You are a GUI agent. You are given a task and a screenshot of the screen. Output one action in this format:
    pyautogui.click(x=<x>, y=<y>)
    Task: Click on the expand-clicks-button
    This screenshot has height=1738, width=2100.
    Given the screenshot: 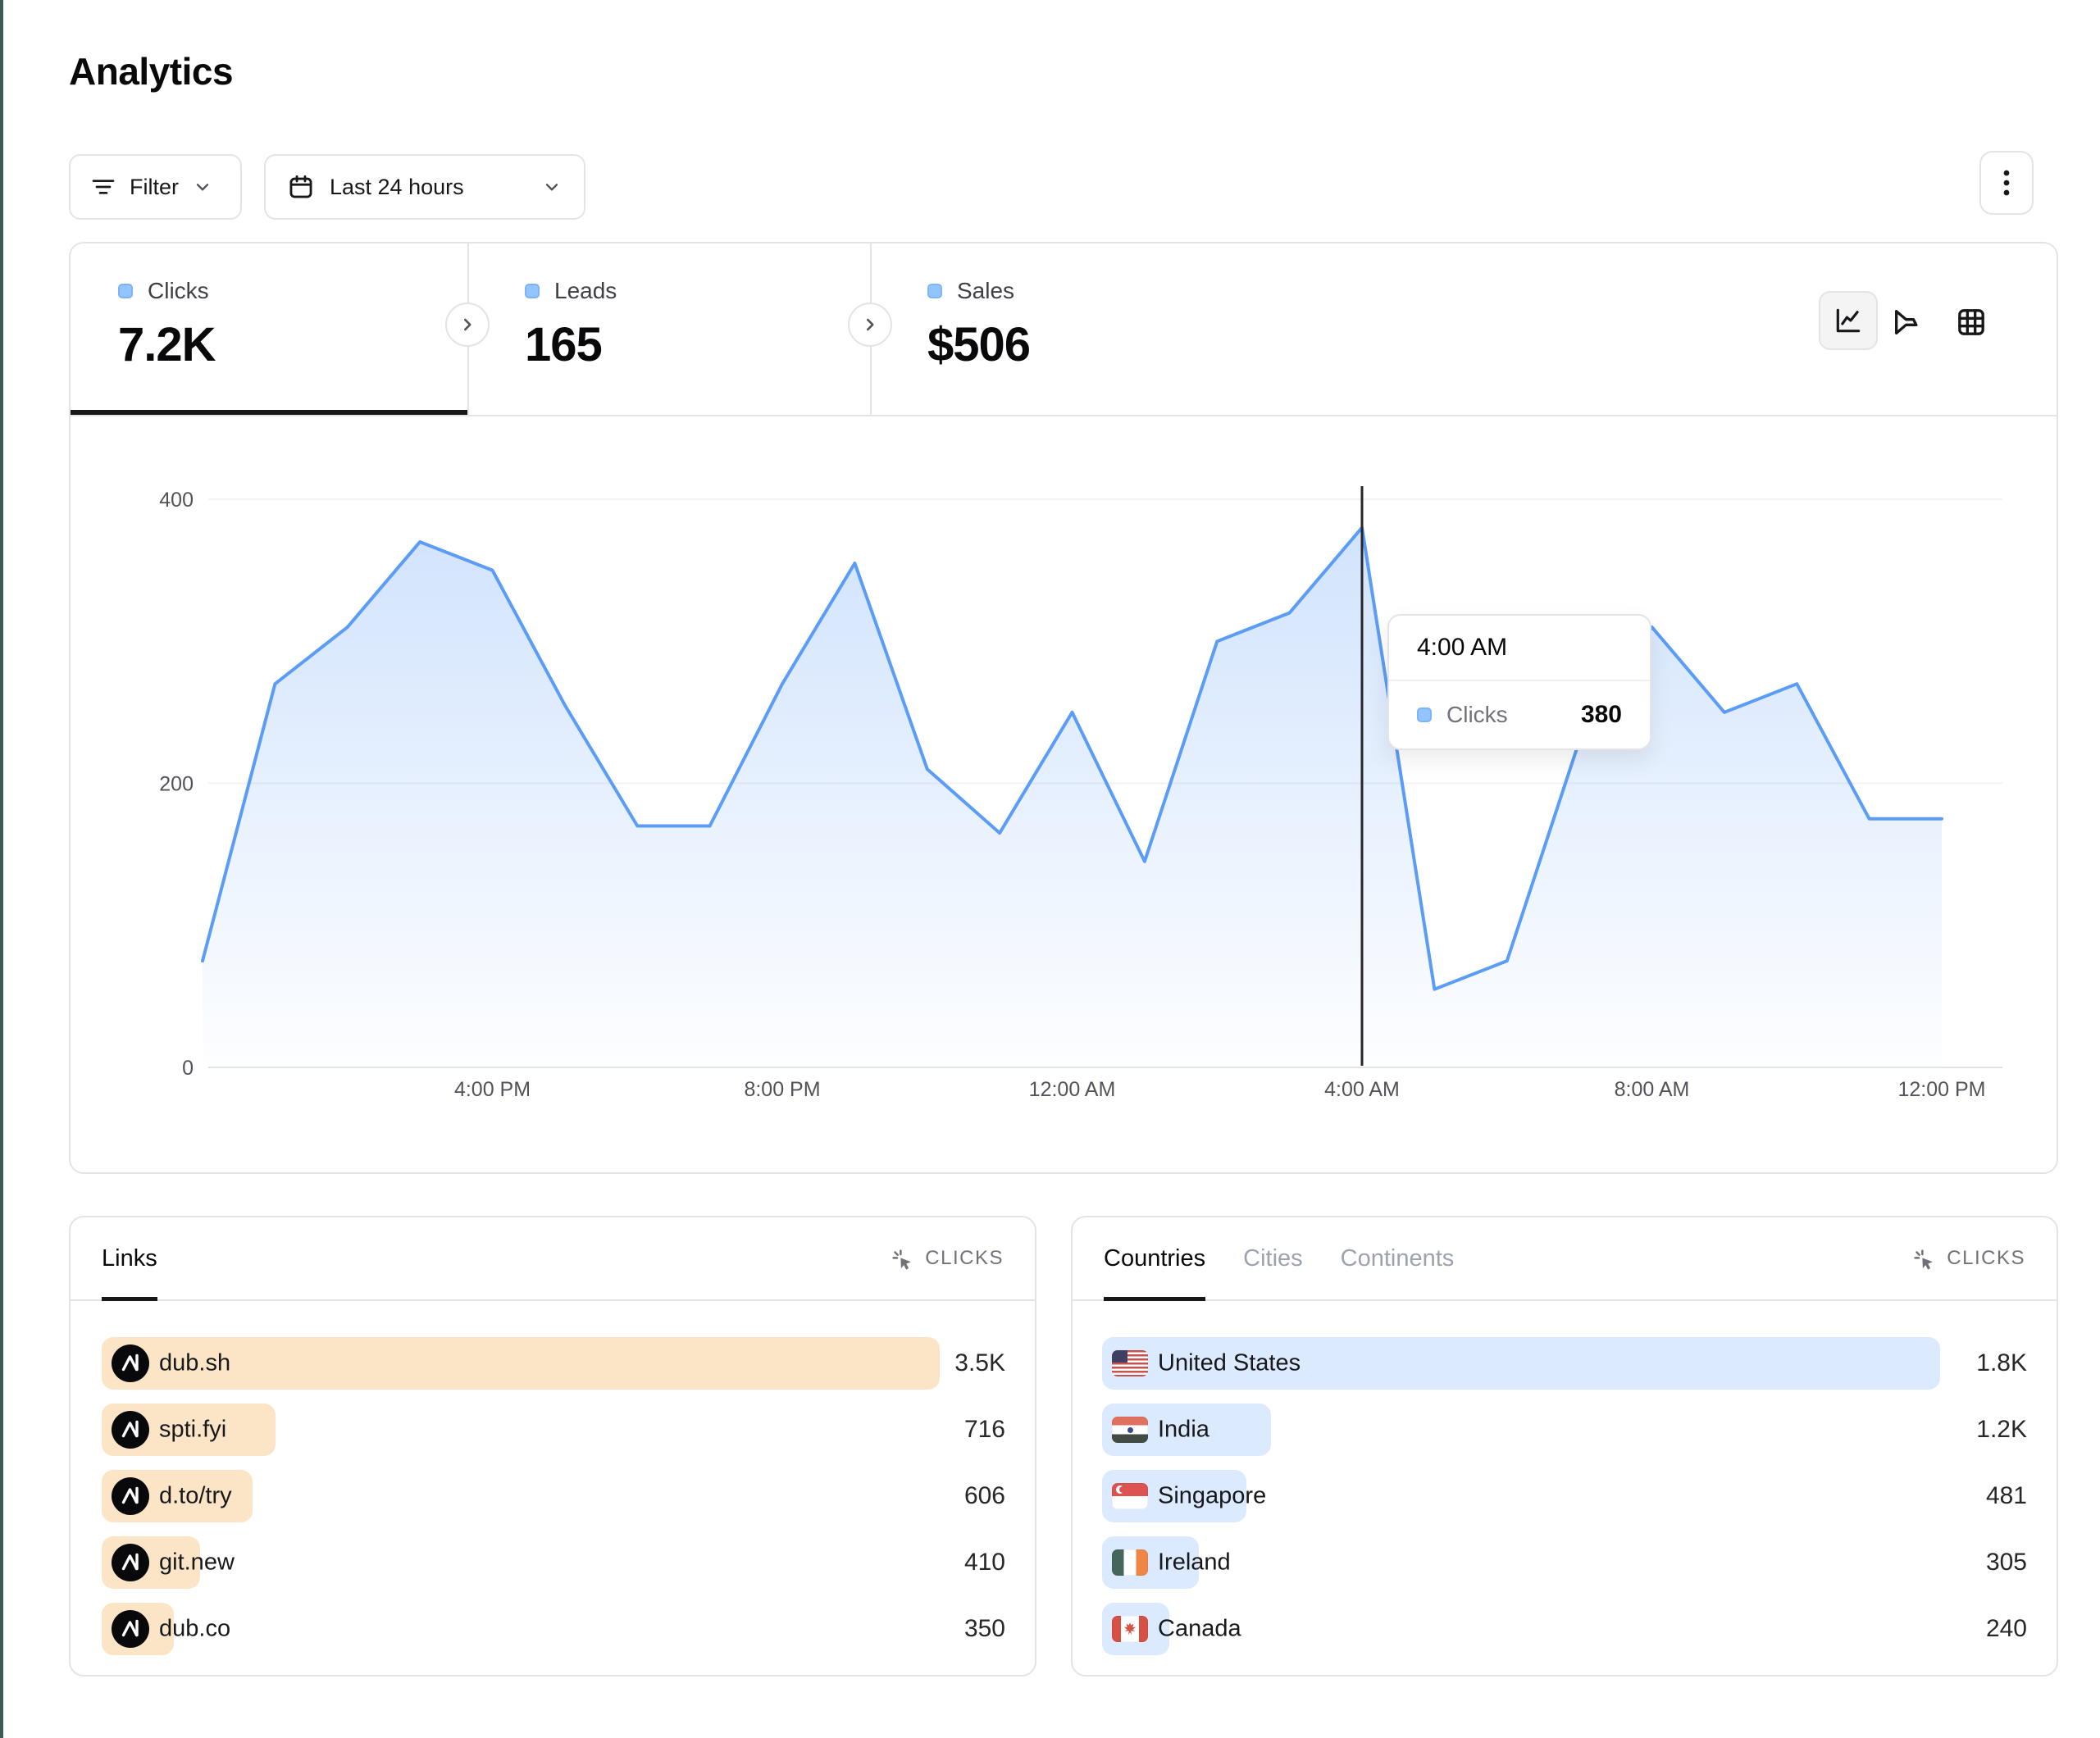 What is the action you would take?
    pyautogui.click(x=467, y=325)
    